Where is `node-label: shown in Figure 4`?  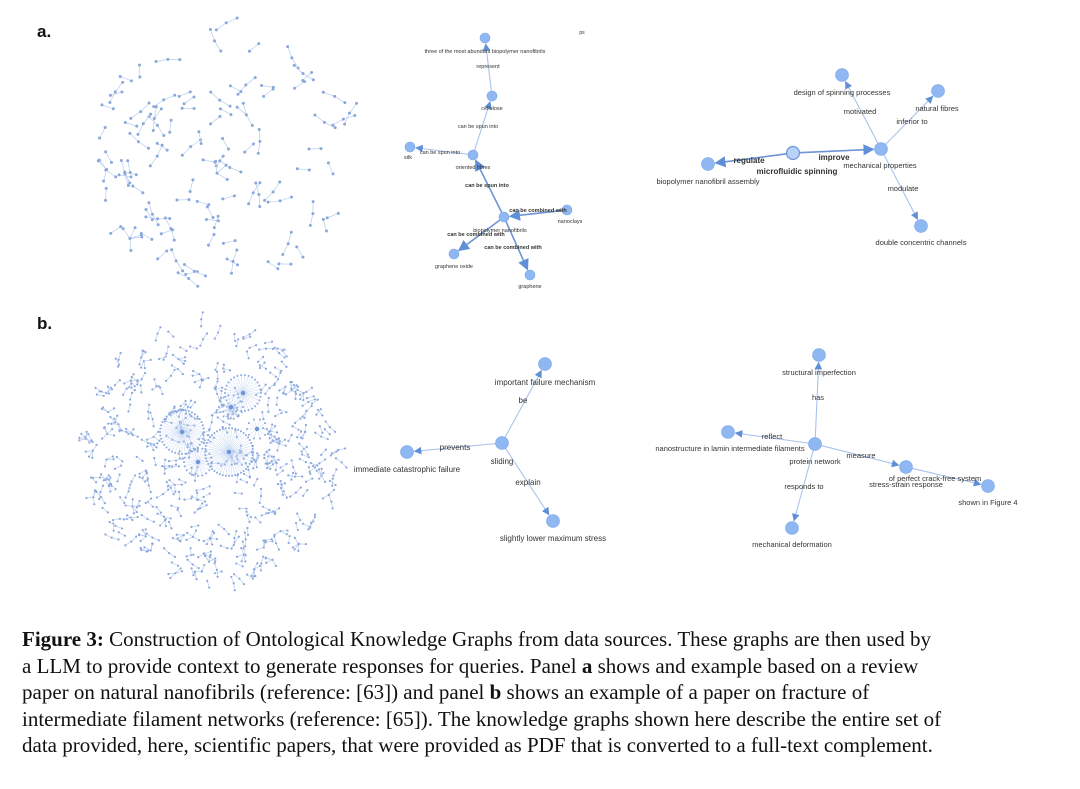
node-label: shown in Figure 4 is located at coordinates (987, 502).